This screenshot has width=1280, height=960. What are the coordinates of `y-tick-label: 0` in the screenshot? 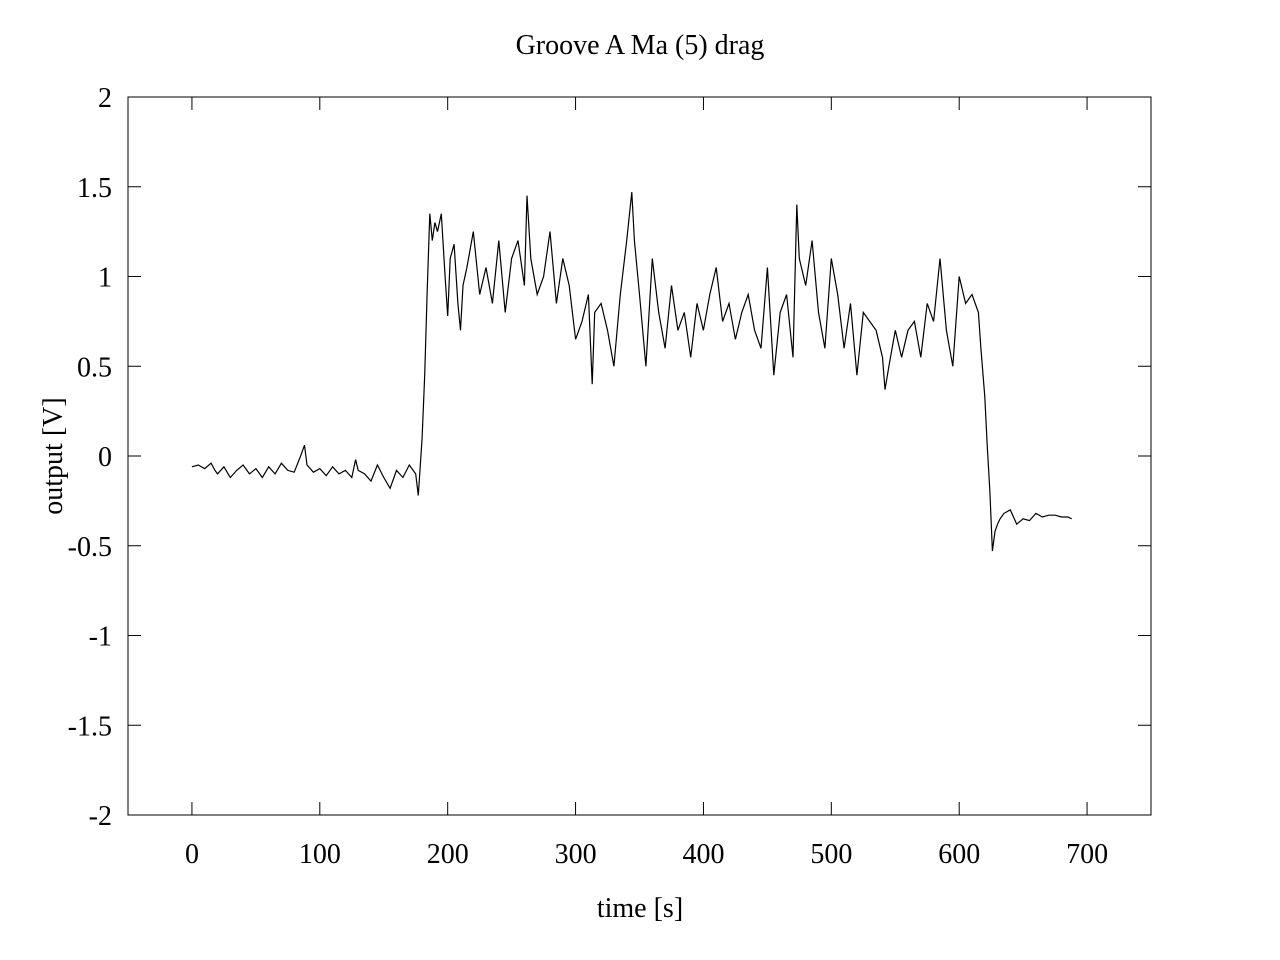 It's located at (105, 457).